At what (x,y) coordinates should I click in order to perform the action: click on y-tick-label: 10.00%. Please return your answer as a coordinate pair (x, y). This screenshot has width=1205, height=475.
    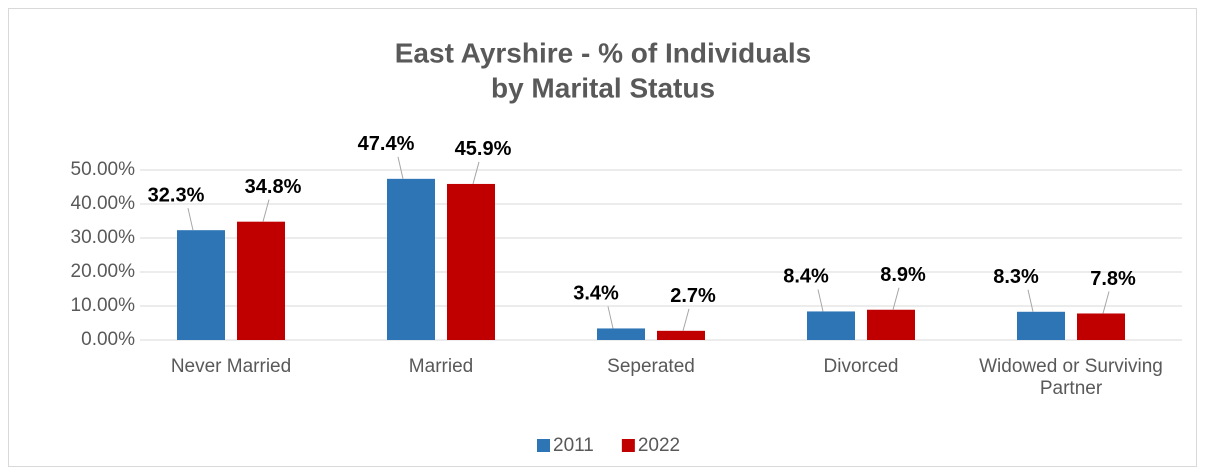
    Looking at the image, I should click on (103, 305).